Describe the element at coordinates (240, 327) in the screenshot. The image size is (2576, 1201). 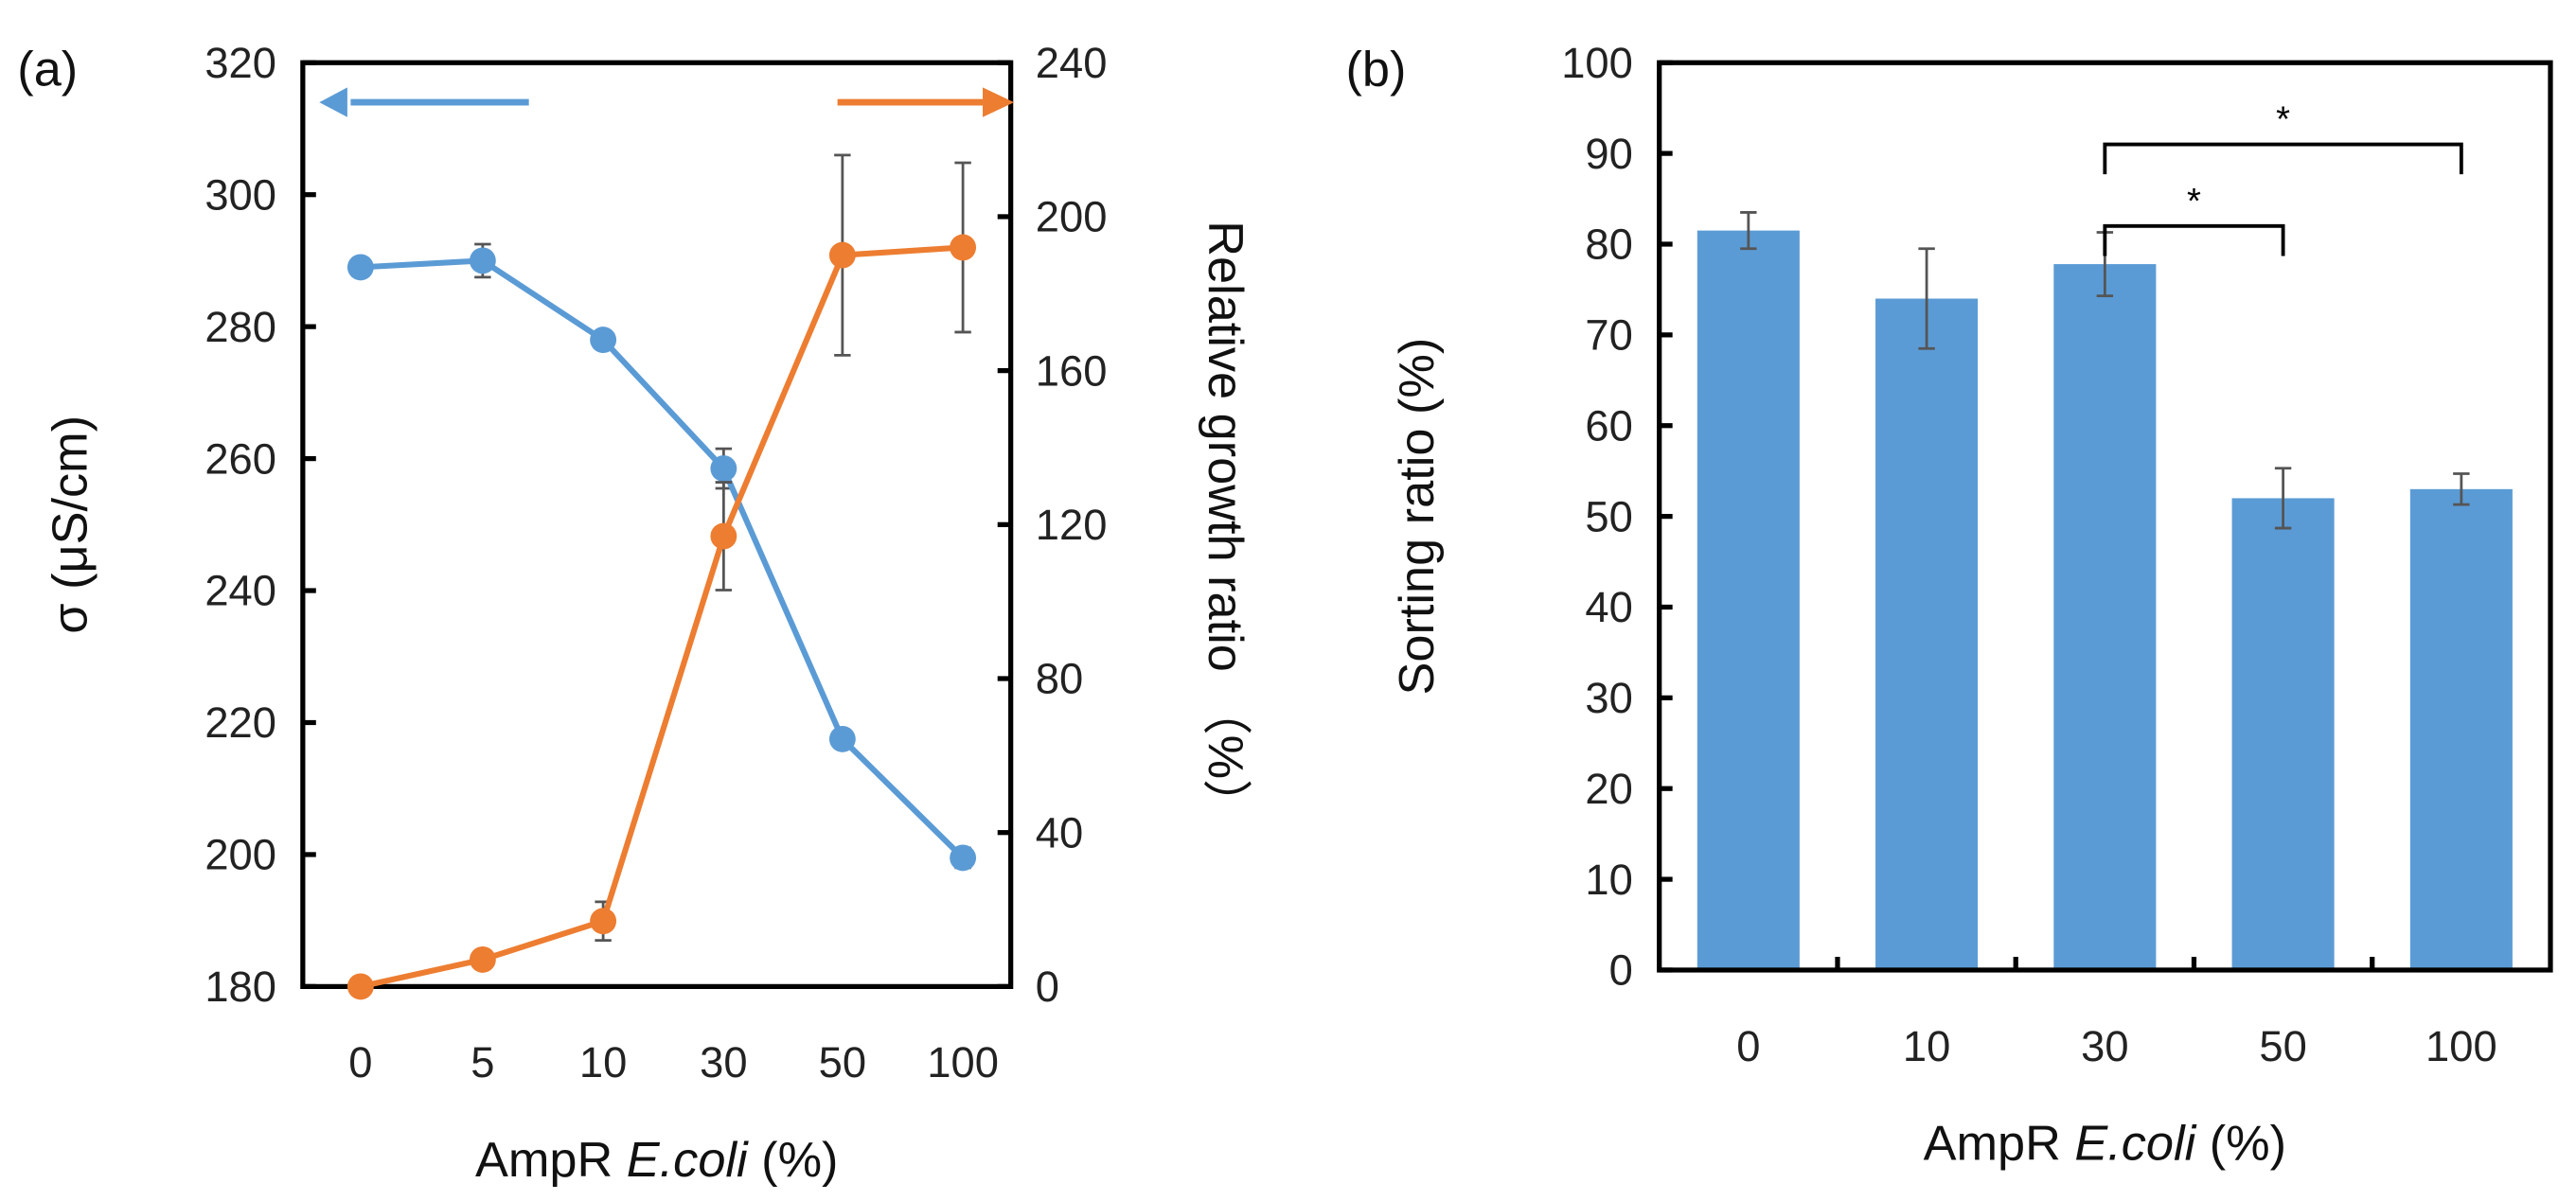
I see `y-tick-label: 280` at that location.